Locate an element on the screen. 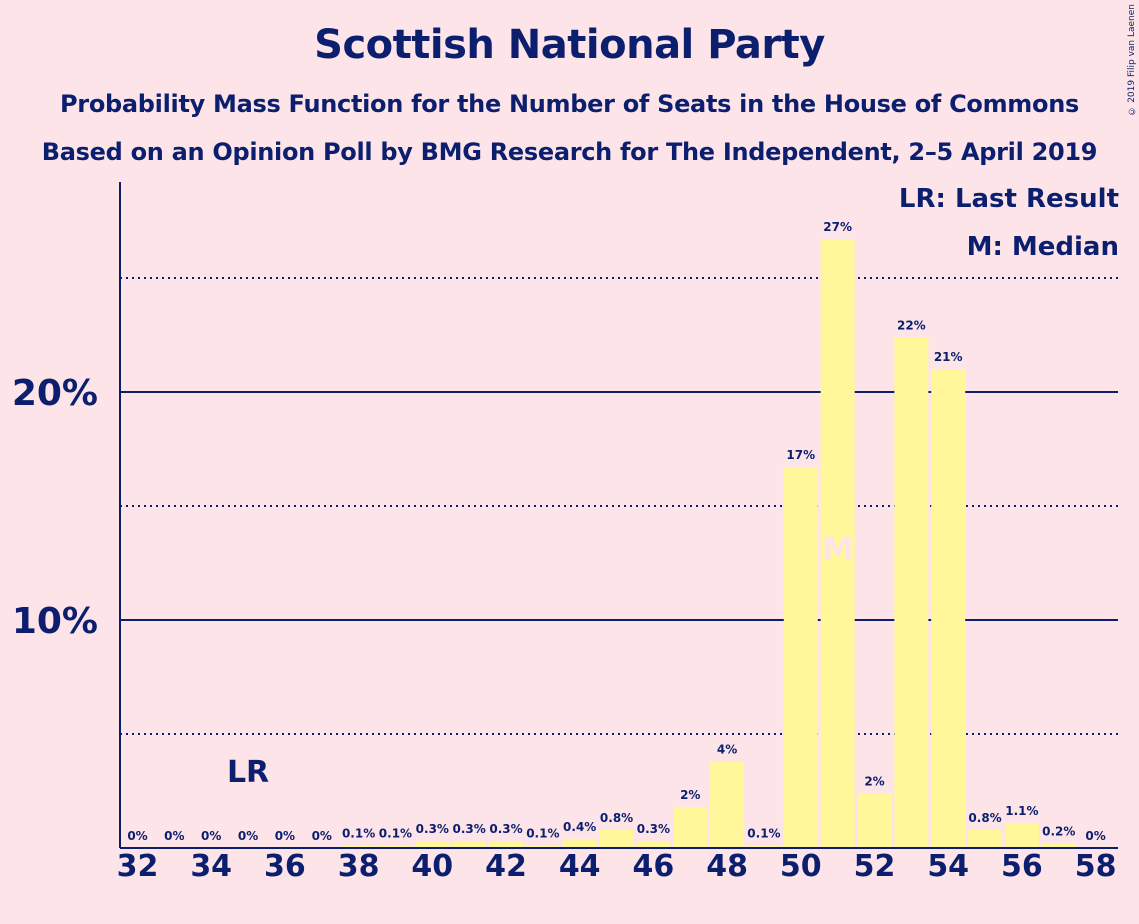 Image resolution: width=1139 pixels, height=924 pixels. chart-title: Scottish National Party is located at coordinates (569, 45).